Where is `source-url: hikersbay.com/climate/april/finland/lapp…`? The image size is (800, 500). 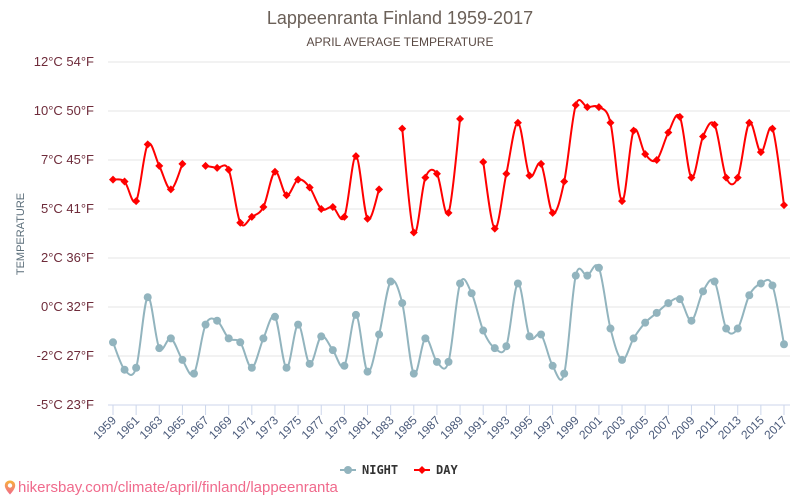 source-url: hikersbay.com/climate/april/finland/lapp… is located at coordinates (178, 487).